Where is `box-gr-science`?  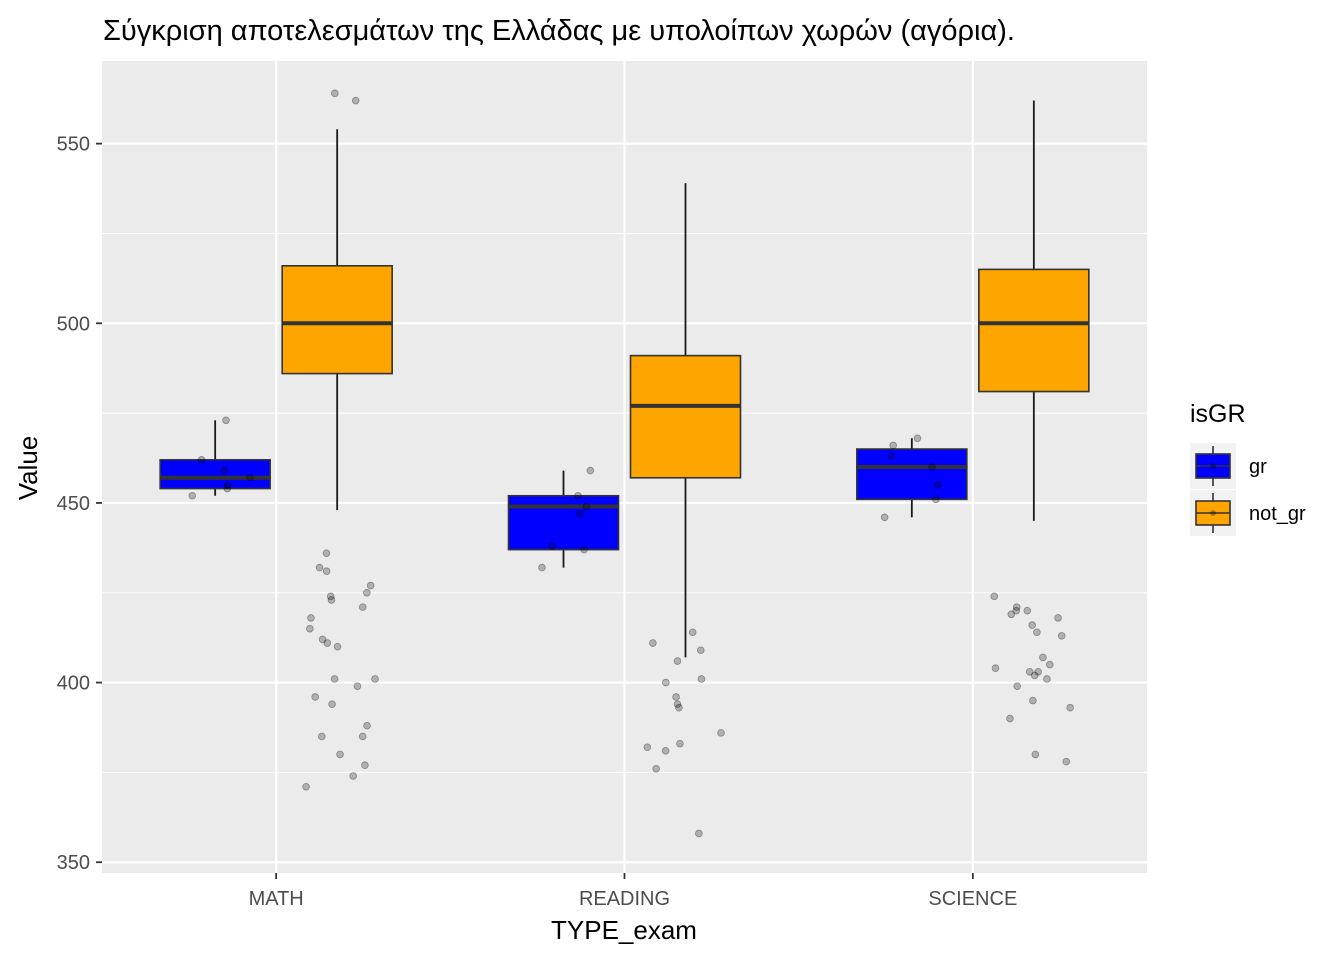 box-gr-science is located at coordinates (912, 474).